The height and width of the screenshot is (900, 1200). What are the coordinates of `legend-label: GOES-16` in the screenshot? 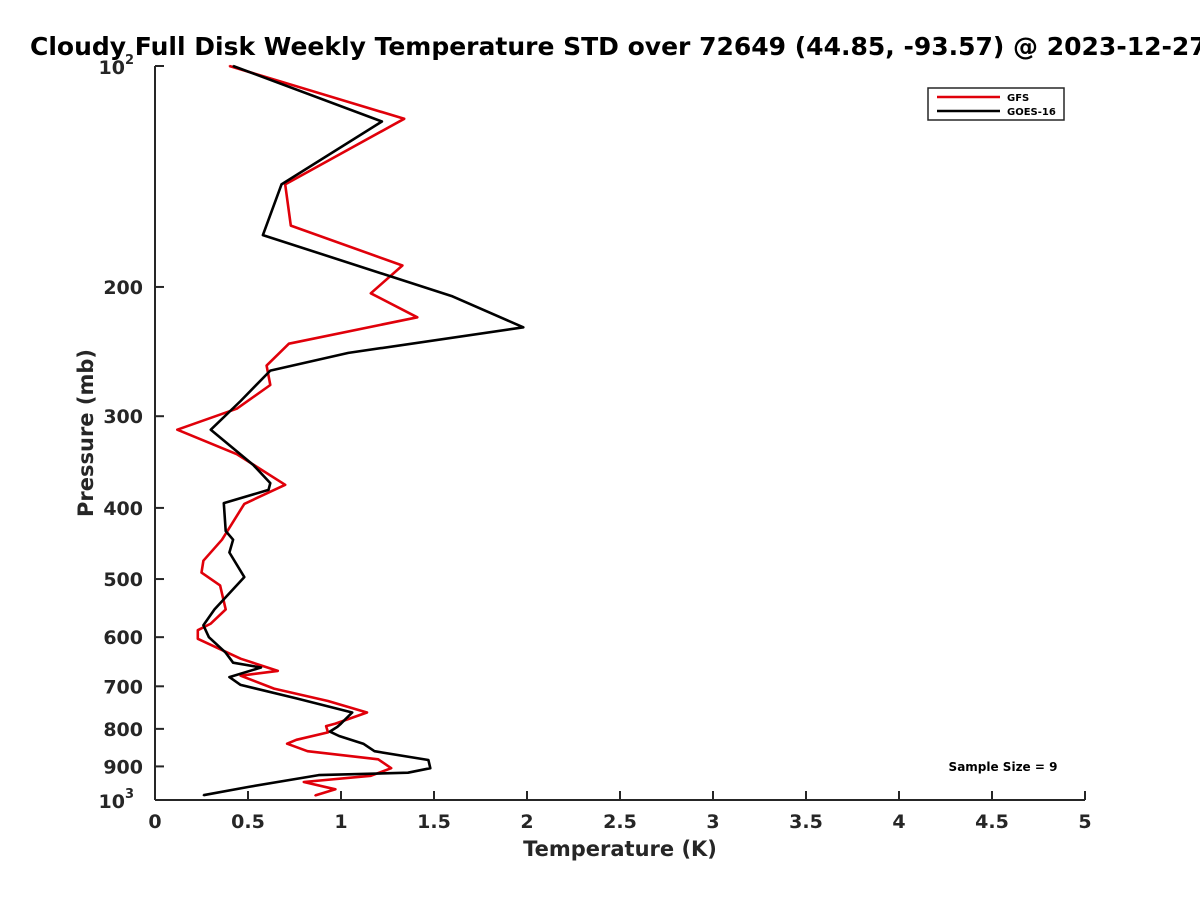 It's located at (1031, 112).